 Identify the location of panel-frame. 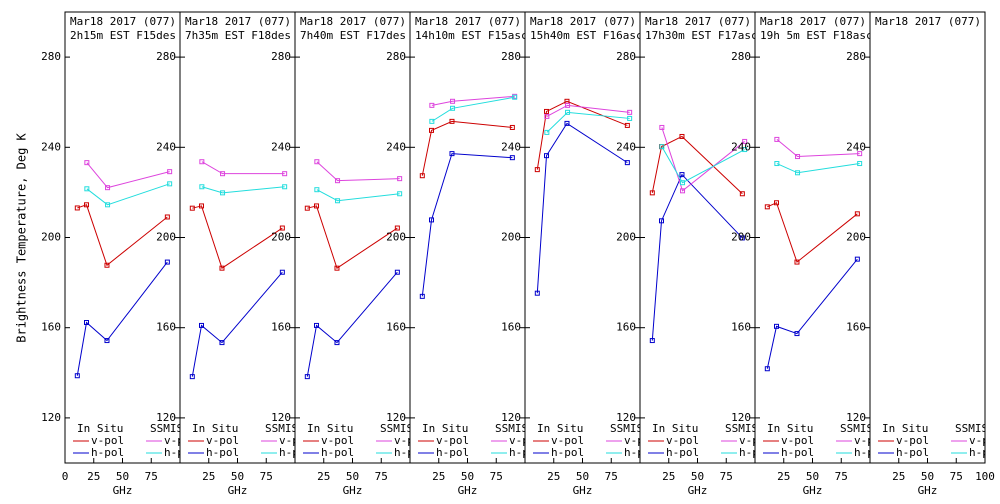
(927, 237).